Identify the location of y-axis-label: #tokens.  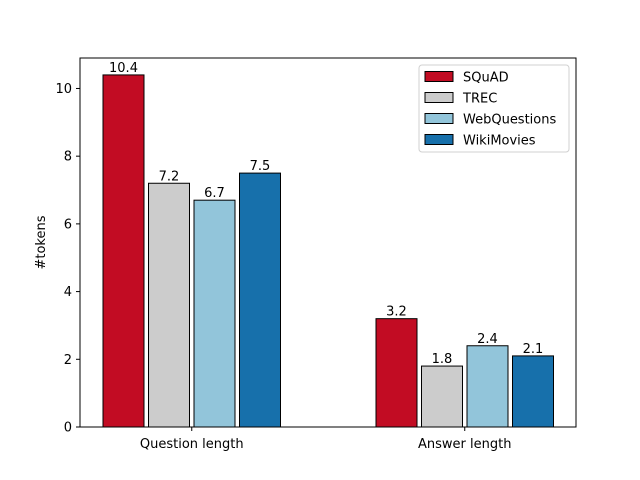
(41, 242).